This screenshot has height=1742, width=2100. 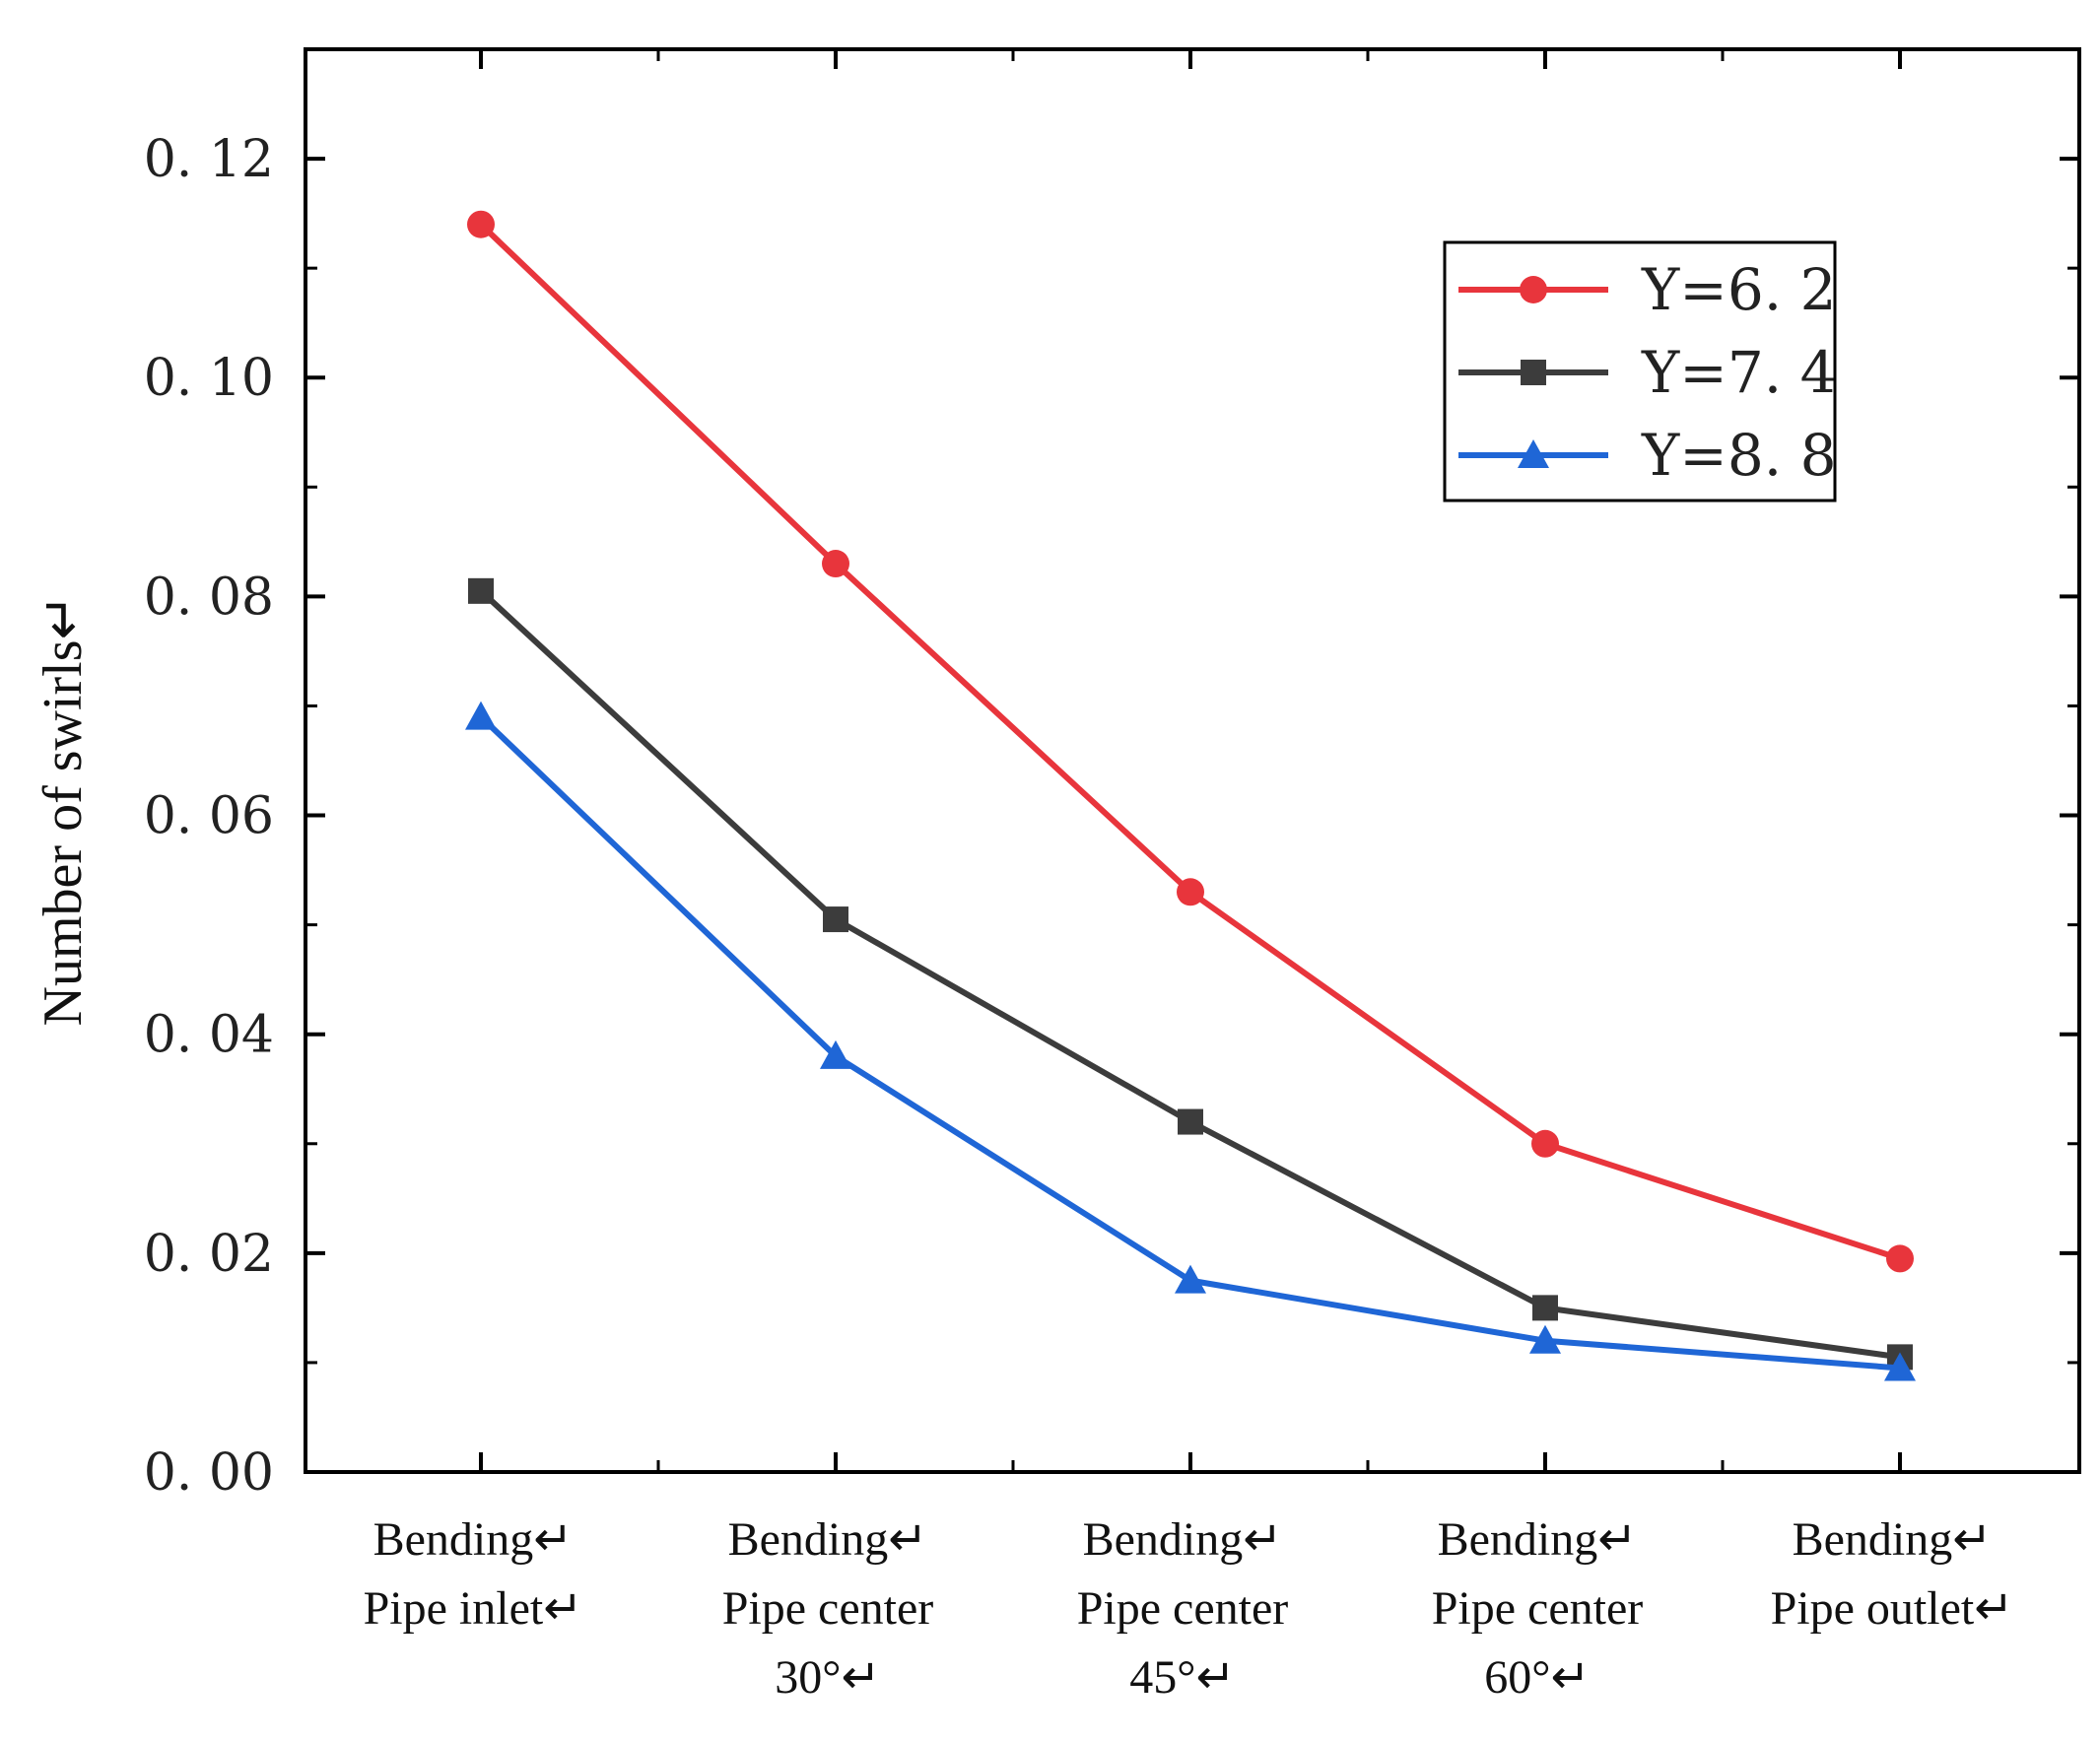 I want to click on y-tick-label: 0. 08, so click(x=209, y=597).